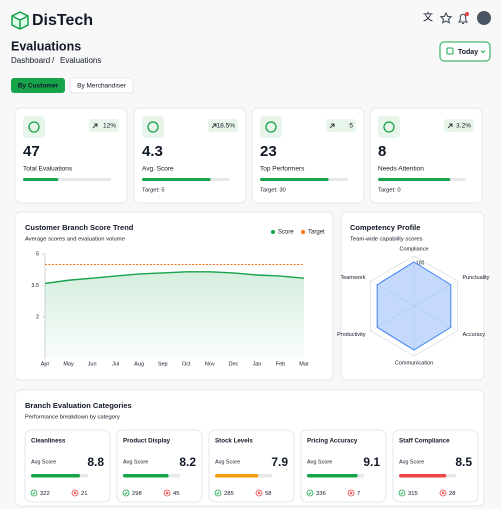 This screenshot has height=509, width=502. Describe the element at coordinates (92, 364) in the screenshot. I see `x-tick-label: Jun` at that location.